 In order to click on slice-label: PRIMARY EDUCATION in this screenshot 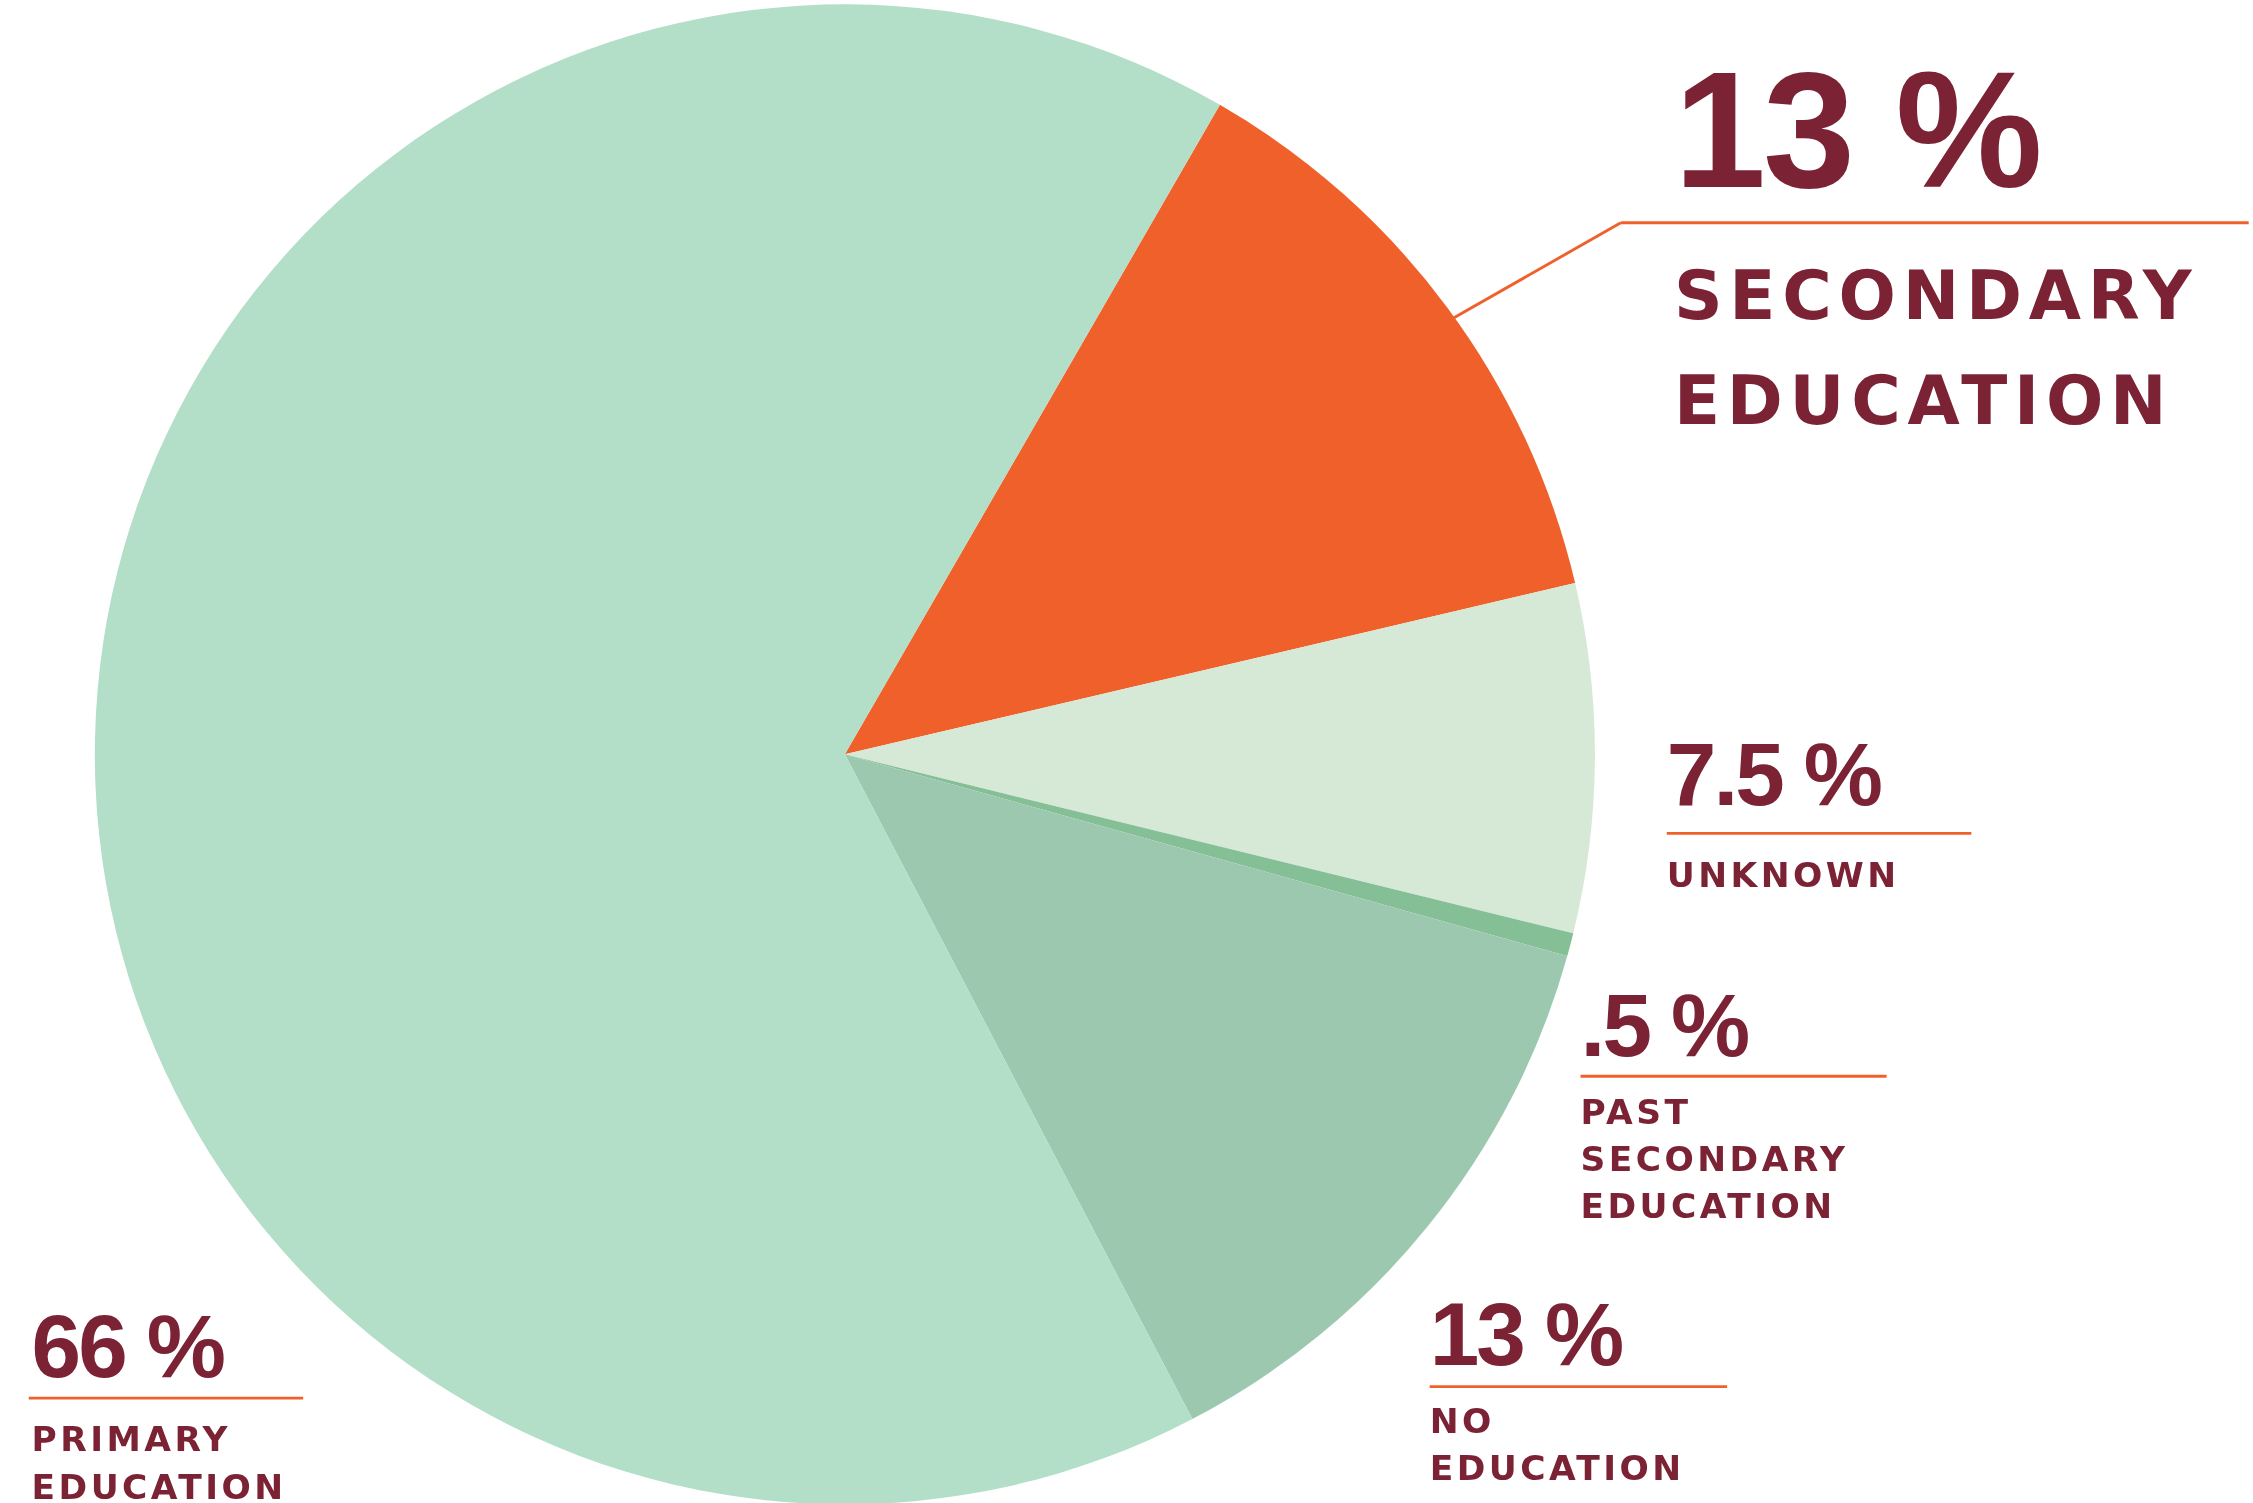, I will do `click(159, 1461)`.